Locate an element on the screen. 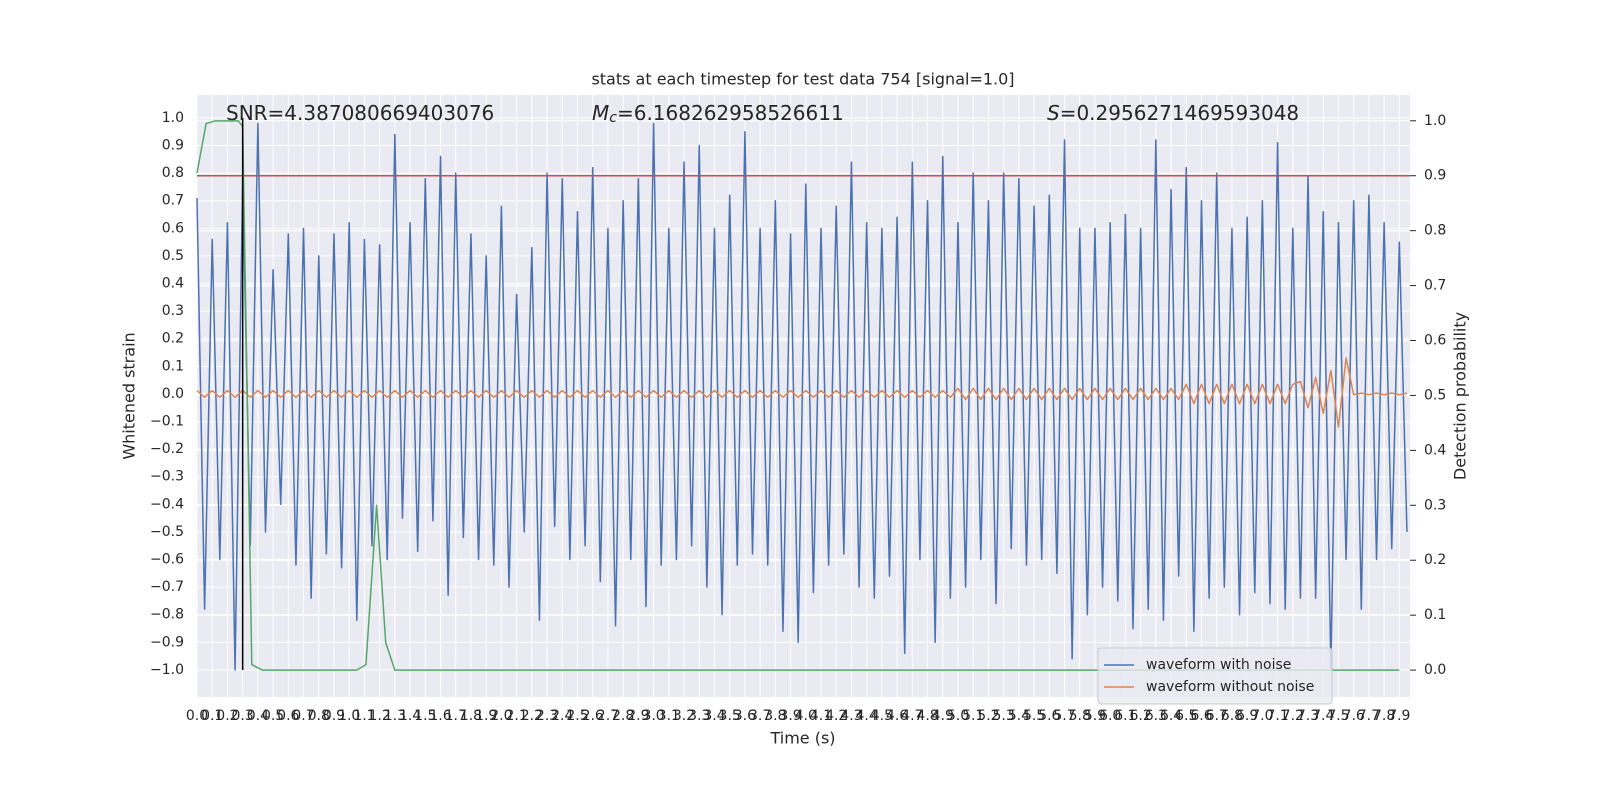 The height and width of the screenshot is (800, 1600). x-tick-label: 6.5 is located at coordinates (1186, 716).